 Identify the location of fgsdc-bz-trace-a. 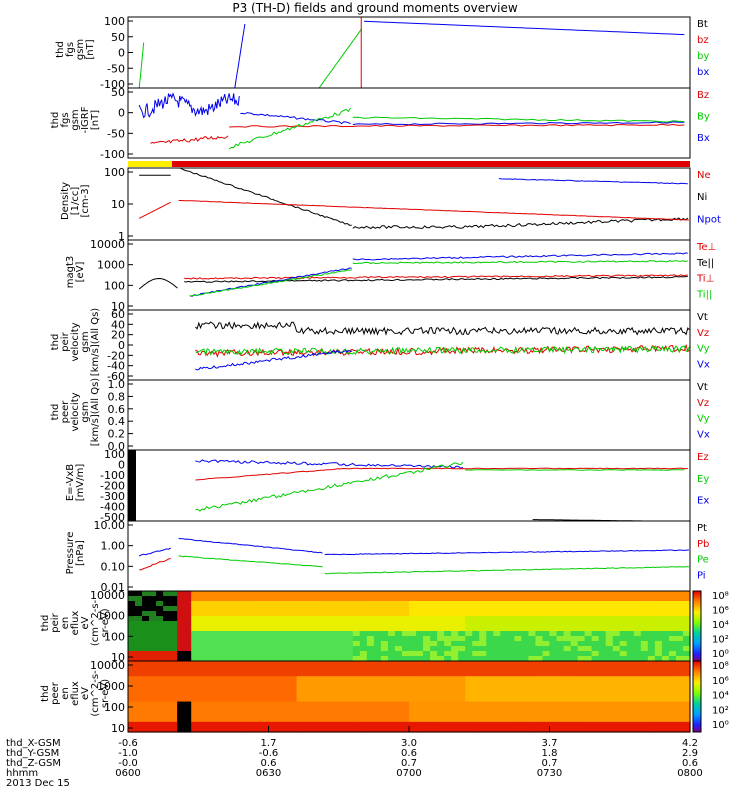
(189, 139).